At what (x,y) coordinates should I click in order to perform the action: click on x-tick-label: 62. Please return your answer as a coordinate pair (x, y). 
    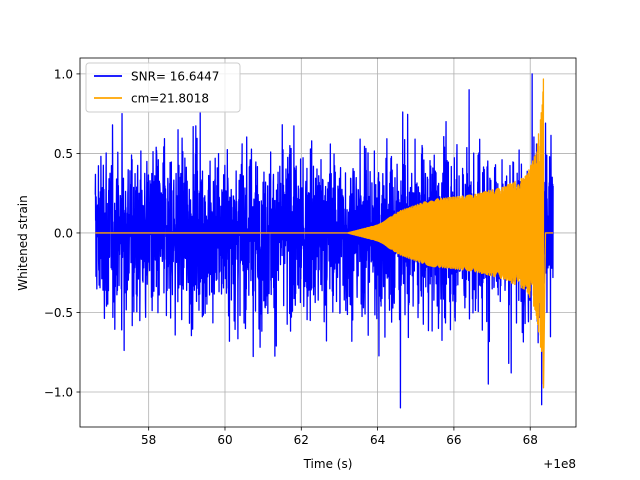
    Looking at the image, I should click on (301, 440).